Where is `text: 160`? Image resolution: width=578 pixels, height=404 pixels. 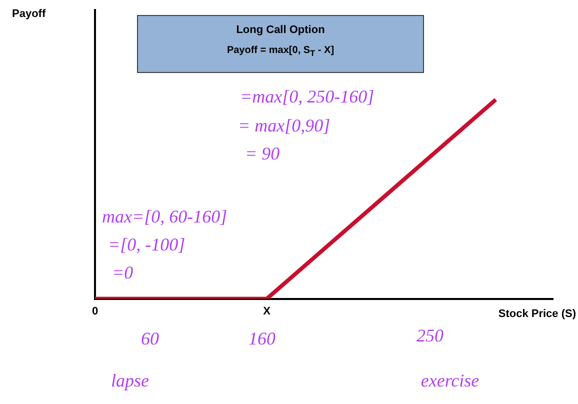
text: 160 is located at coordinates (262, 338).